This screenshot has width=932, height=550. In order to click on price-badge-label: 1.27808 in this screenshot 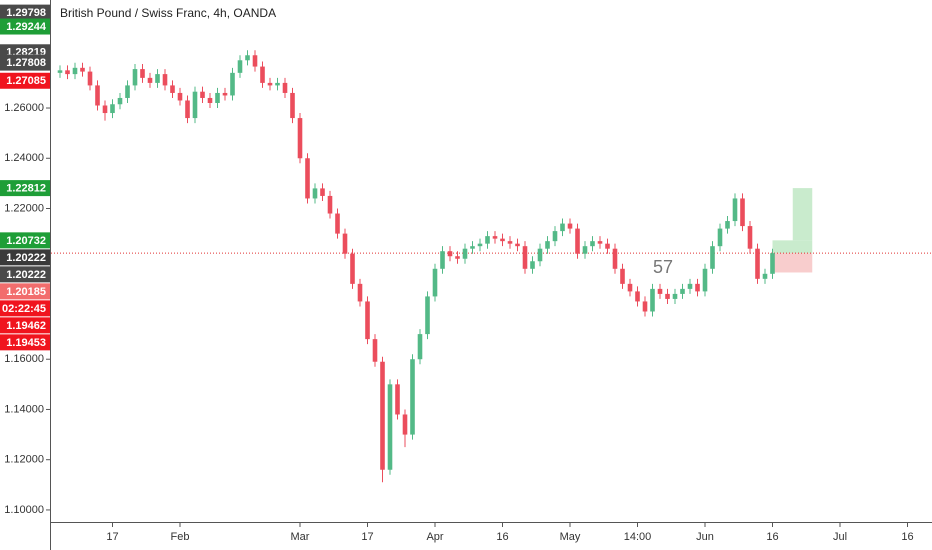, I will do `click(26, 63)`.